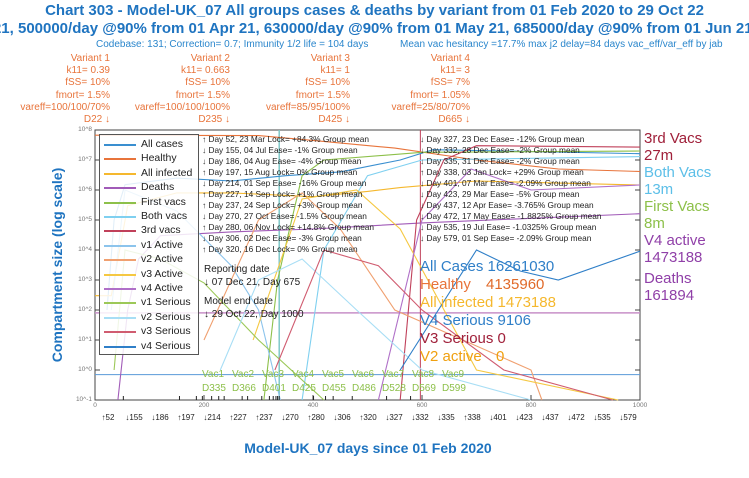 This screenshot has height=478, width=749. I want to click on intervention-annotation: ↓ Day 335, 31 Dec Ease= -2% Group mean, so click(500, 161).